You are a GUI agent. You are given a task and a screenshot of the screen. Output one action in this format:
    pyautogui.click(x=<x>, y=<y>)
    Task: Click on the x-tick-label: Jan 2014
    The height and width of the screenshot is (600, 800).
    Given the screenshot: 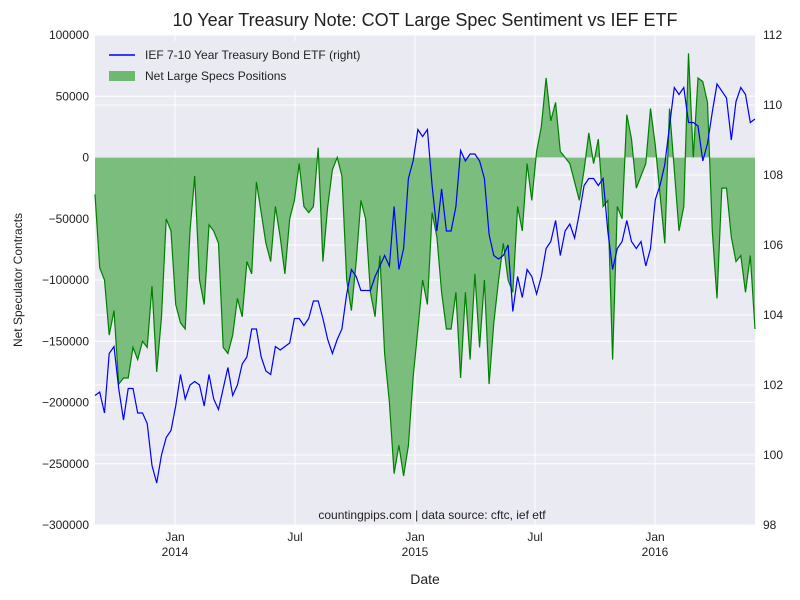 What is the action you would take?
    pyautogui.click(x=175, y=544)
    